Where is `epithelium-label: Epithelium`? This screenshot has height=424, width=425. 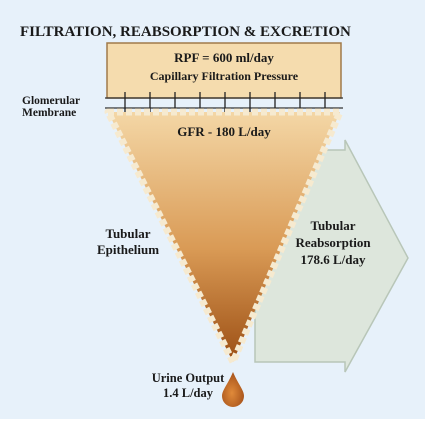
epithelium-label: Epithelium is located at coordinates (128, 249).